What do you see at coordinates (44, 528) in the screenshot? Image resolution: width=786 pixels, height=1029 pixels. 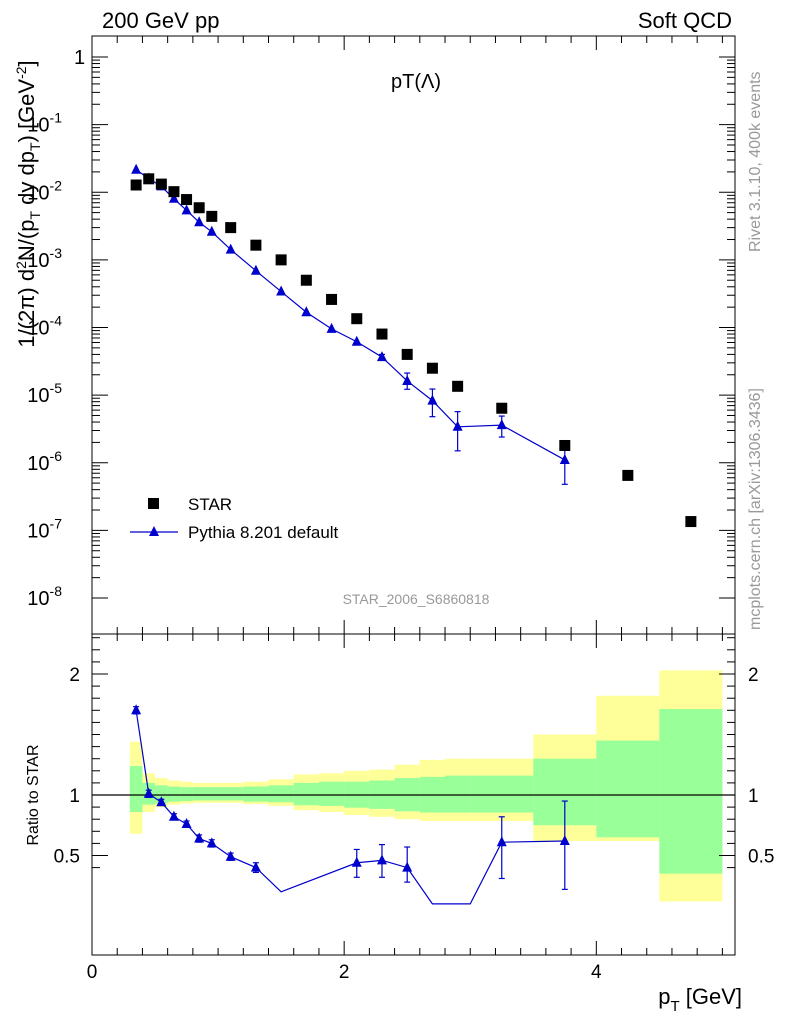 I see `main-y-tick-label: 10⁻⁷` at bounding box center [44, 528].